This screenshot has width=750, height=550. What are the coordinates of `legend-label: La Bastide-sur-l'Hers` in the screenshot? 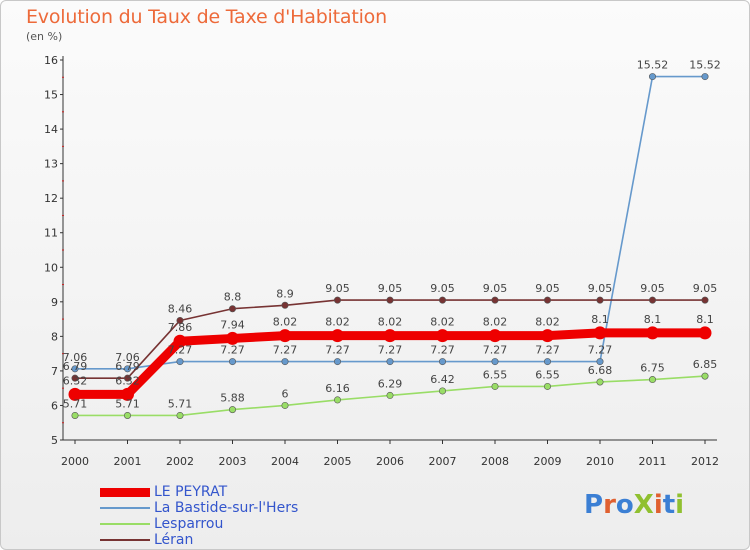 It's located at (226, 508).